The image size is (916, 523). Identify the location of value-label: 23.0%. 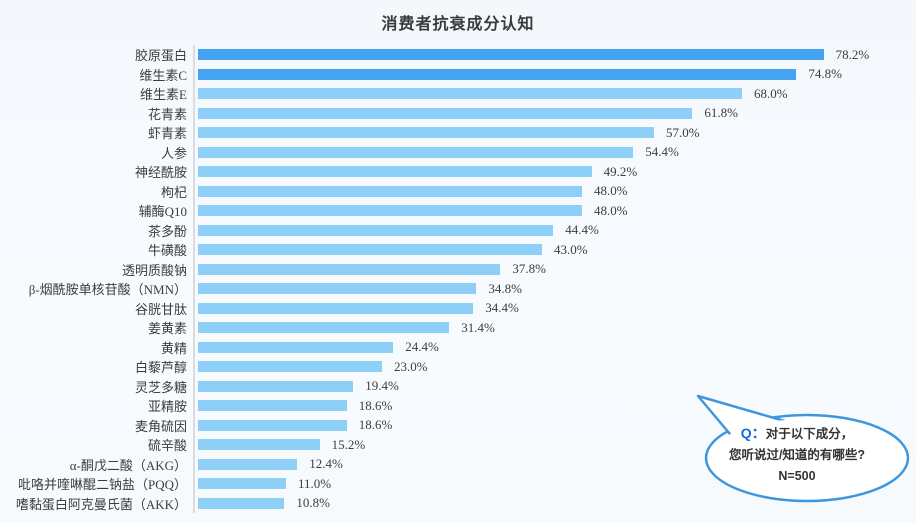
(411, 366).